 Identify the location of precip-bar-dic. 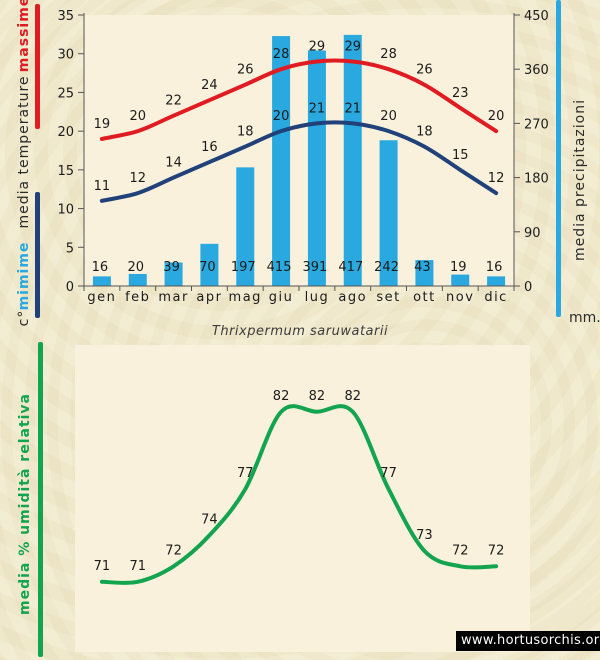
(496, 281).